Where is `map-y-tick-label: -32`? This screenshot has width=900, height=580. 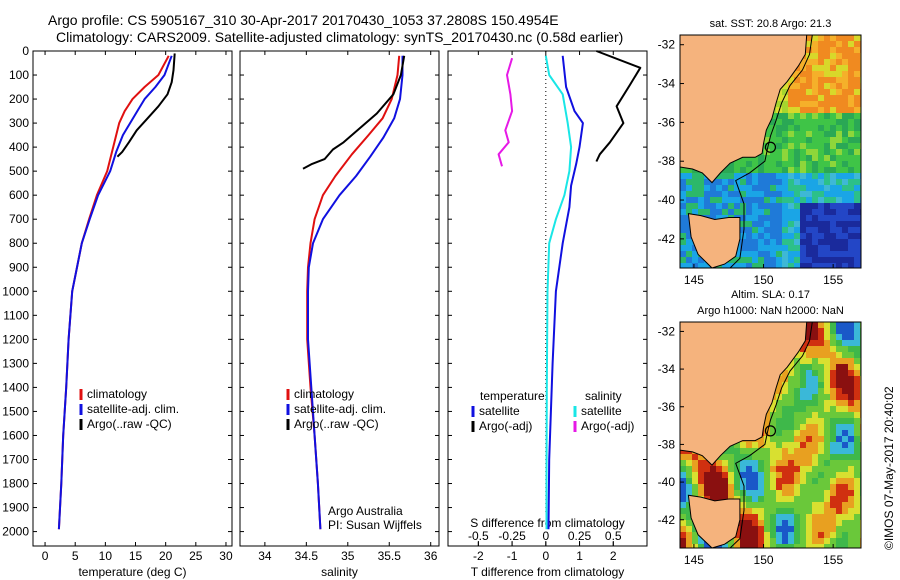
map-y-tick-label: -32 is located at coordinates (667, 45).